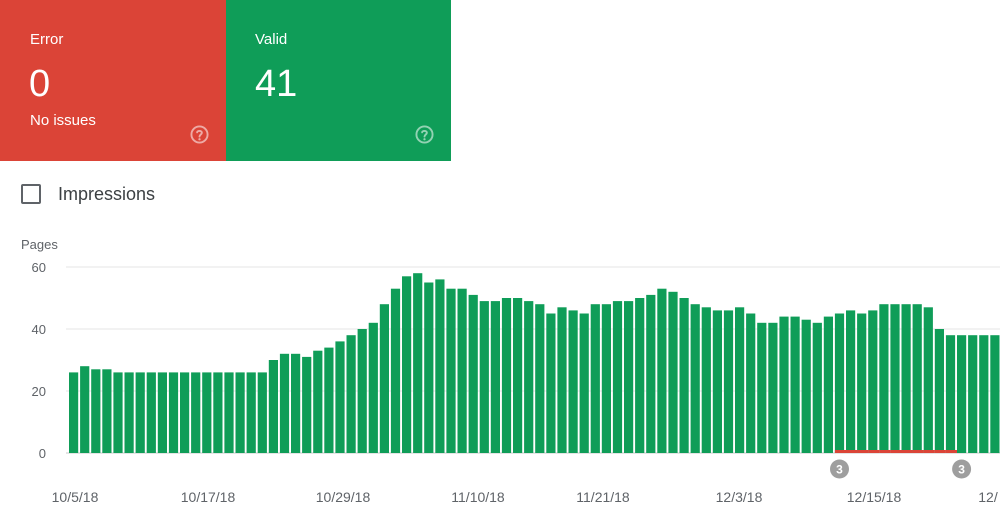 The image size is (1000, 526). I want to click on y-axis-label: Pages, so click(39, 244).